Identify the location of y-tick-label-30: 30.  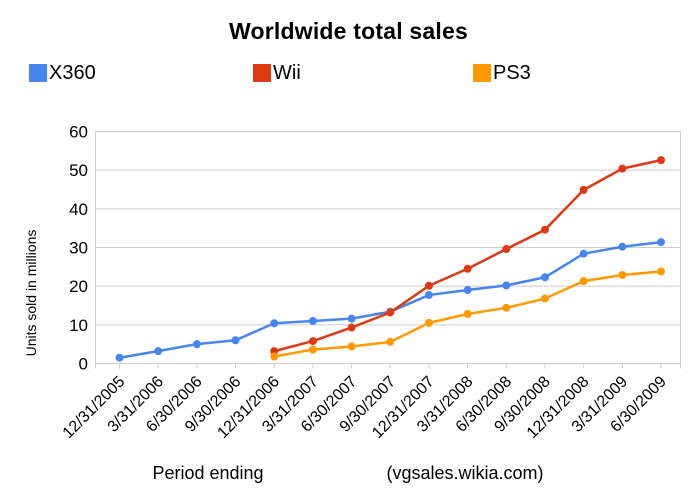
(78, 248).